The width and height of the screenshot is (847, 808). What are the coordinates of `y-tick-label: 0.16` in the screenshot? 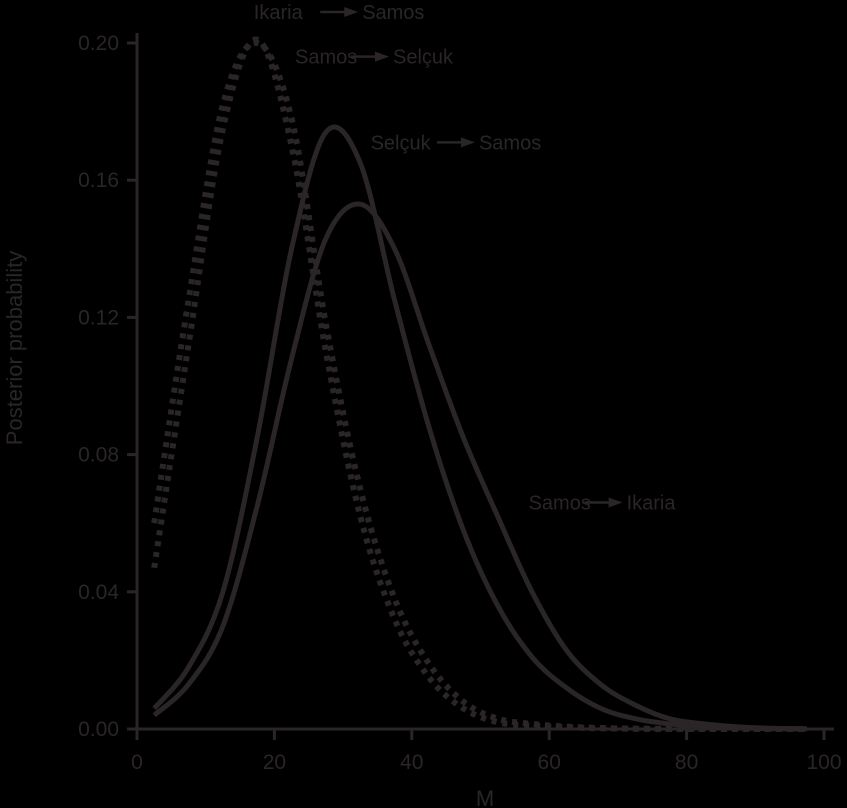 It's located at (98, 180).